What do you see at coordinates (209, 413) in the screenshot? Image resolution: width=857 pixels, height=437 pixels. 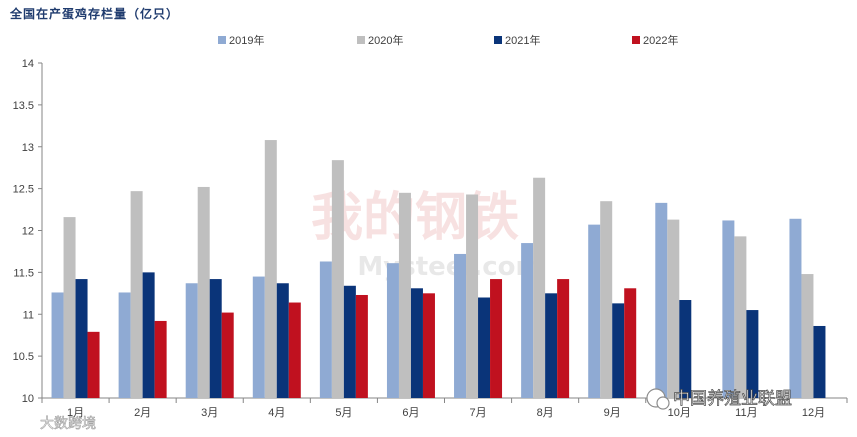 I see `x-tick-label: 3月` at bounding box center [209, 413].